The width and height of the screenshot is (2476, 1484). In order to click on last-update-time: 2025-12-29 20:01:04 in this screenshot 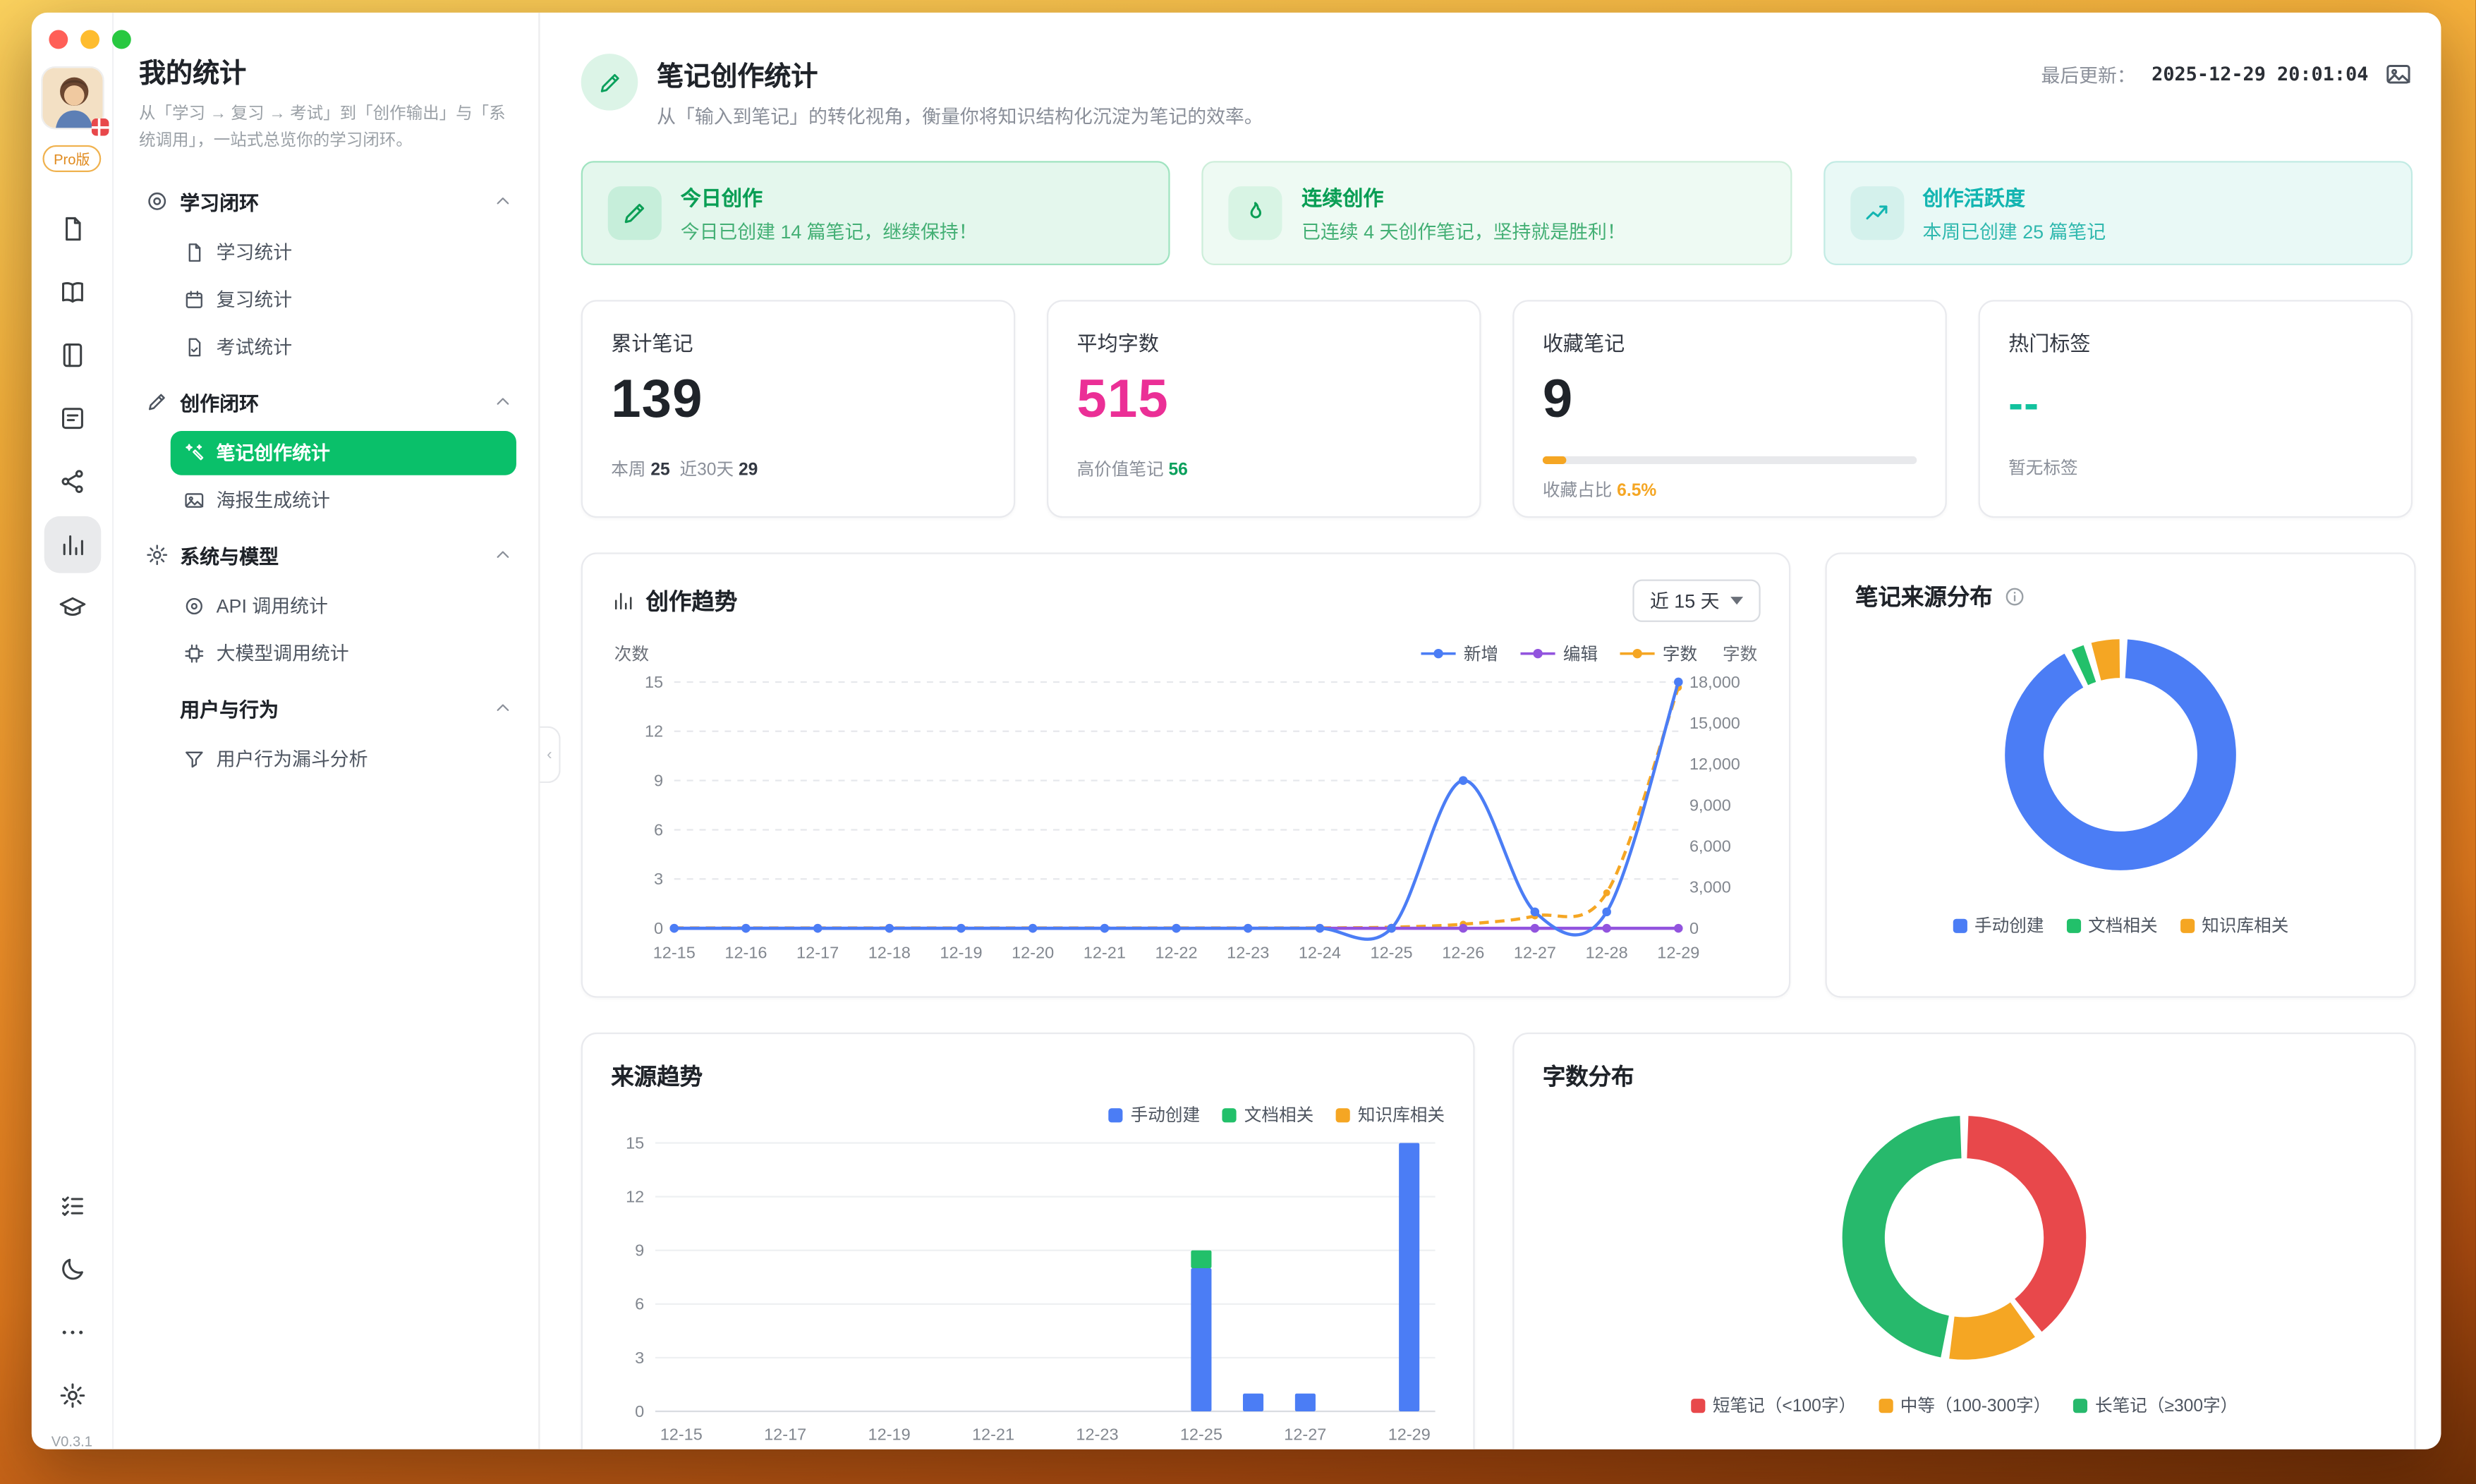, I will do `click(2260, 74)`.